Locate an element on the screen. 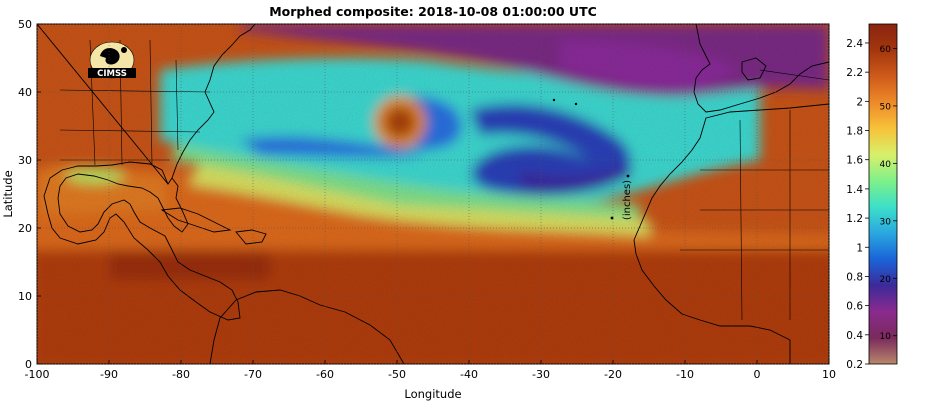 The height and width of the screenshot is (405, 947). colorbar-left-tick-label: 1.6 is located at coordinates (854, 161).